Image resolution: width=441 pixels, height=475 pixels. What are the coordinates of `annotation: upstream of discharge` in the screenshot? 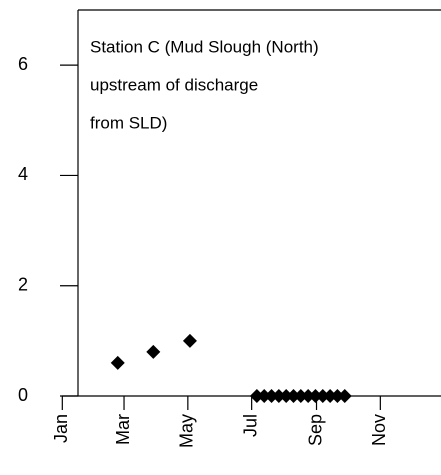 It's located at (174, 84).